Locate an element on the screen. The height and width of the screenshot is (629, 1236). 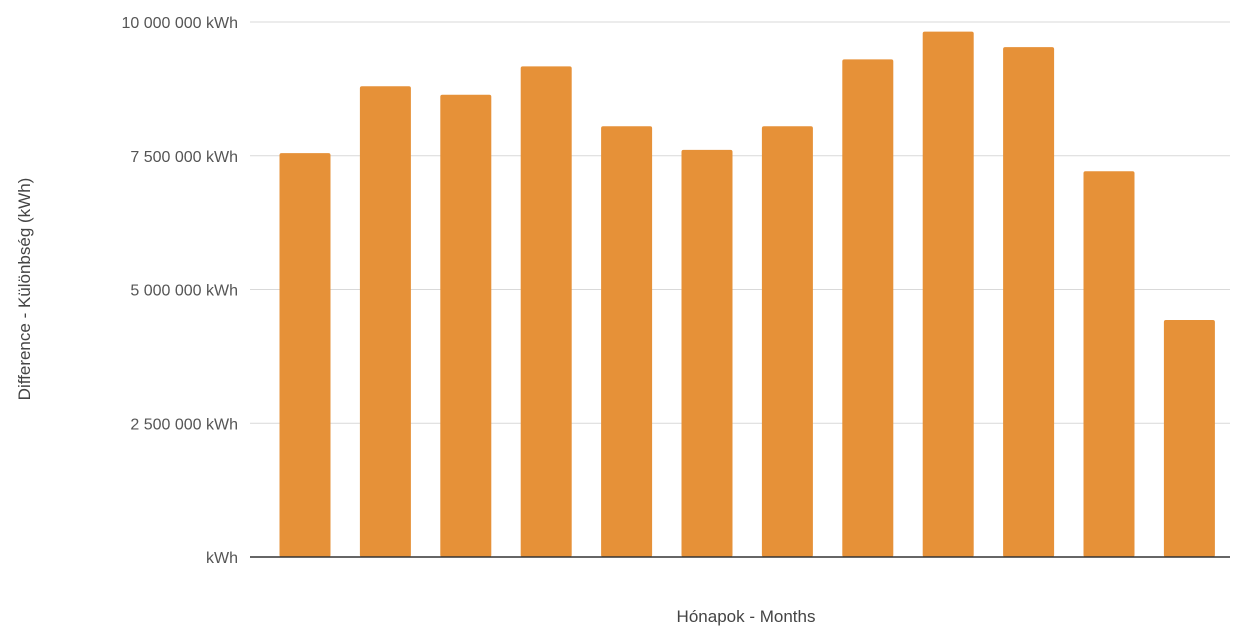
y-tick-label: kWh is located at coordinates (222, 558).